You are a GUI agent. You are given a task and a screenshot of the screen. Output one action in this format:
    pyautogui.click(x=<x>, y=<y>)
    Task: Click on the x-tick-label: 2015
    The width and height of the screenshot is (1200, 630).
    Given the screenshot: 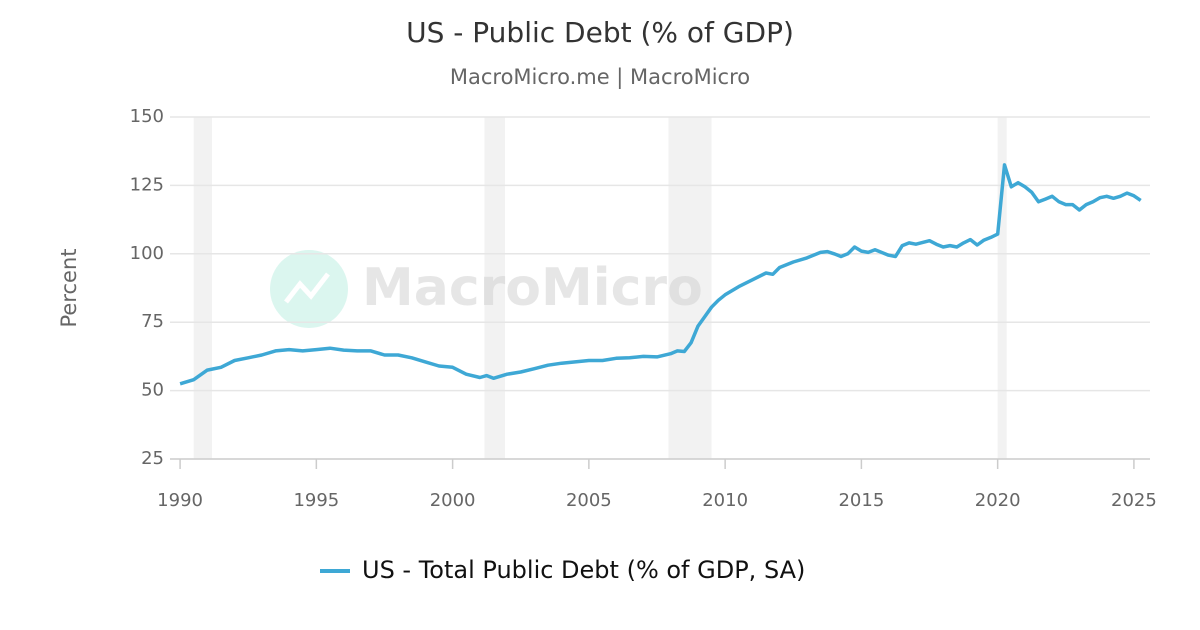 What is the action you would take?
    pyautogui.click(x=861, y=500)
    